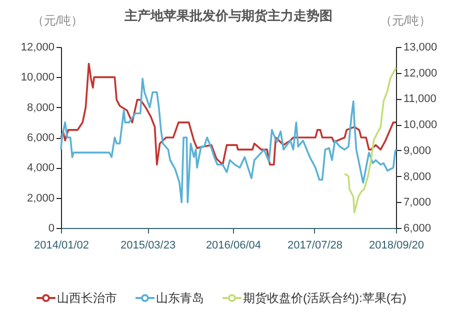  I want to click on y2-tick-label: 8,000, so click(418, 176).